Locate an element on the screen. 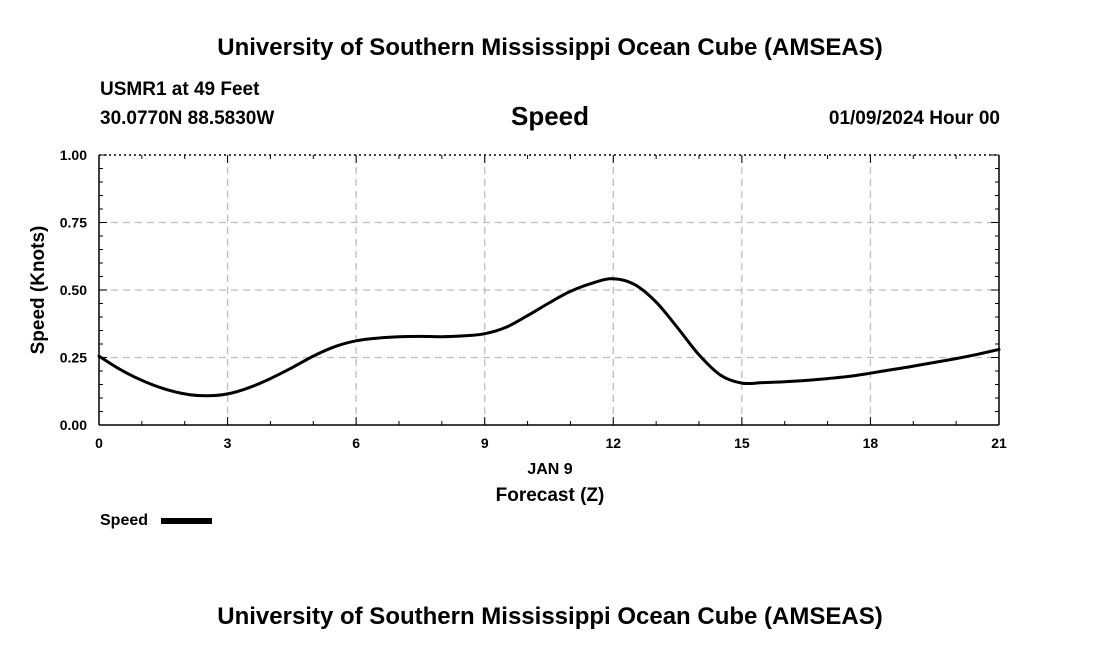  x-tick-label: 18 is located at coordinates (871, 443).